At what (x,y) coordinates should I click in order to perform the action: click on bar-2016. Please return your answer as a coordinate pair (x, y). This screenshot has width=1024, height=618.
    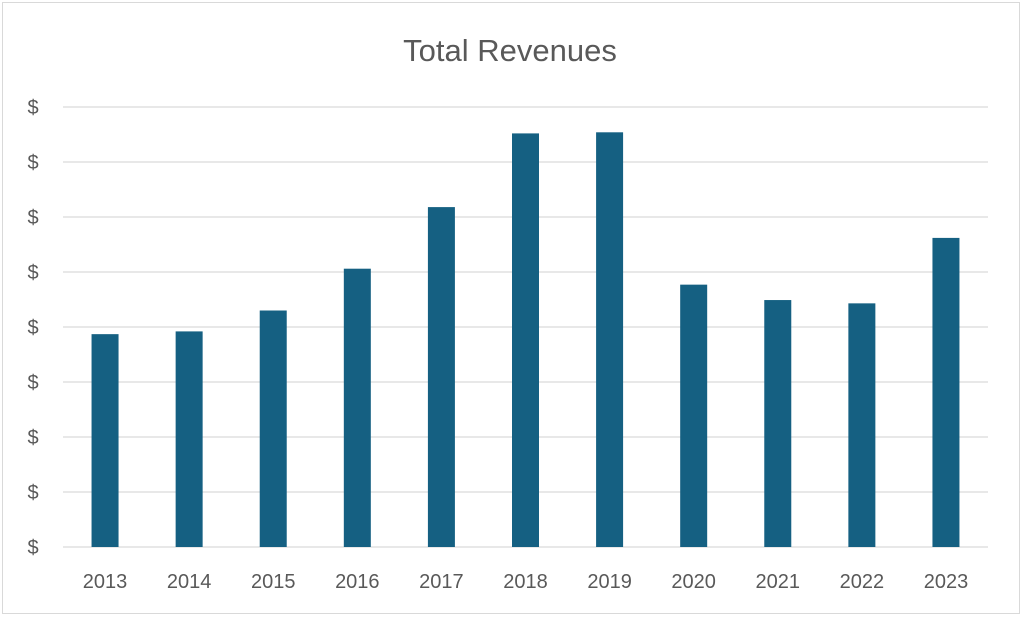
    Looking at the image, I should click on (357, 407).